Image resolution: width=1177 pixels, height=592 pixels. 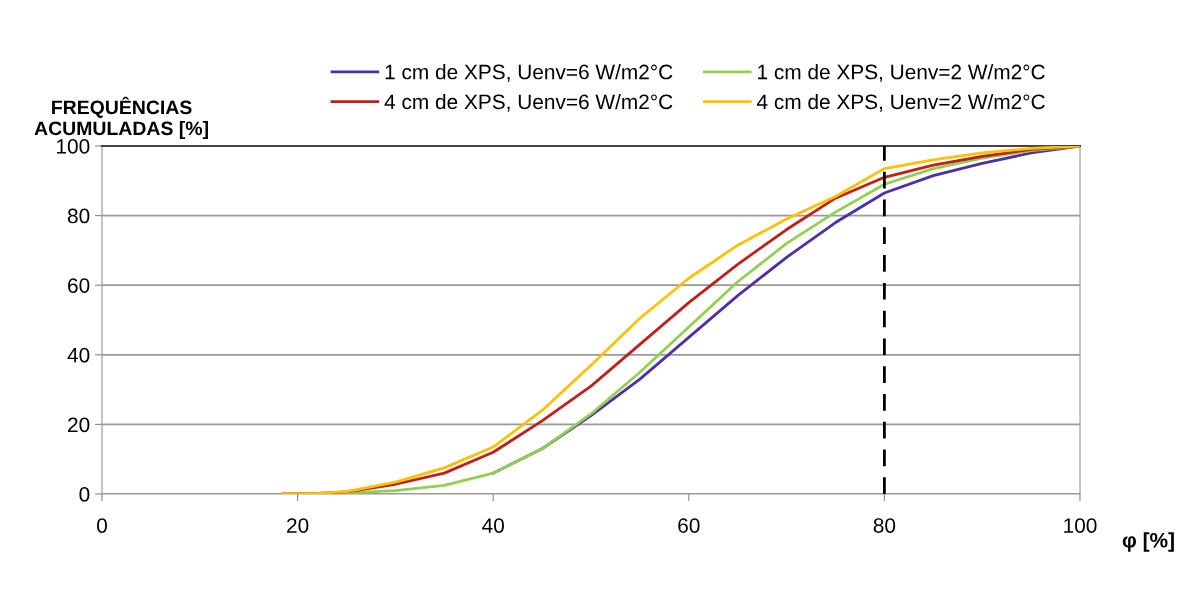 I want to click on y-tick-label: 80, so click(x=78, y=216).